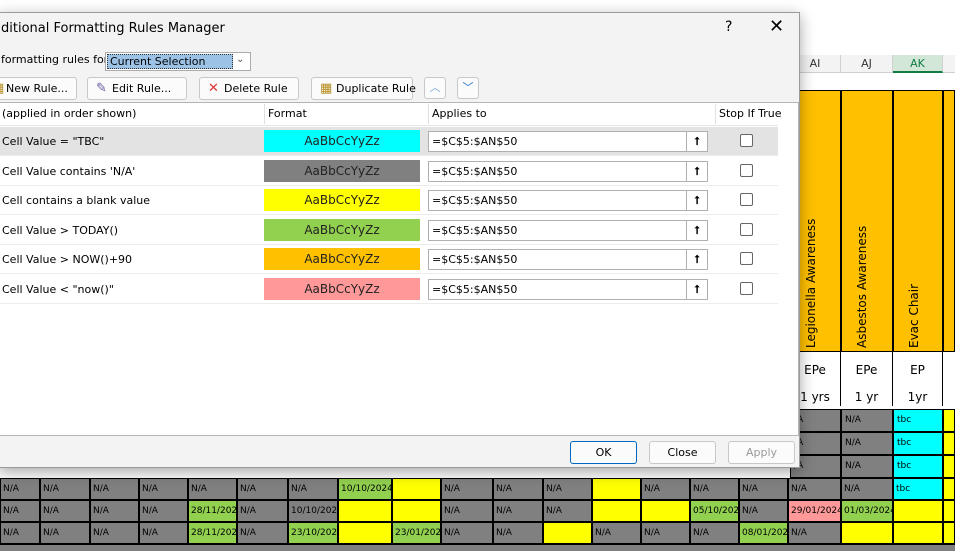 The image size is (955, 551). Describe the element at coordinates (213, 88) in the screenshot. I see `button-icon: ✕` at that location.